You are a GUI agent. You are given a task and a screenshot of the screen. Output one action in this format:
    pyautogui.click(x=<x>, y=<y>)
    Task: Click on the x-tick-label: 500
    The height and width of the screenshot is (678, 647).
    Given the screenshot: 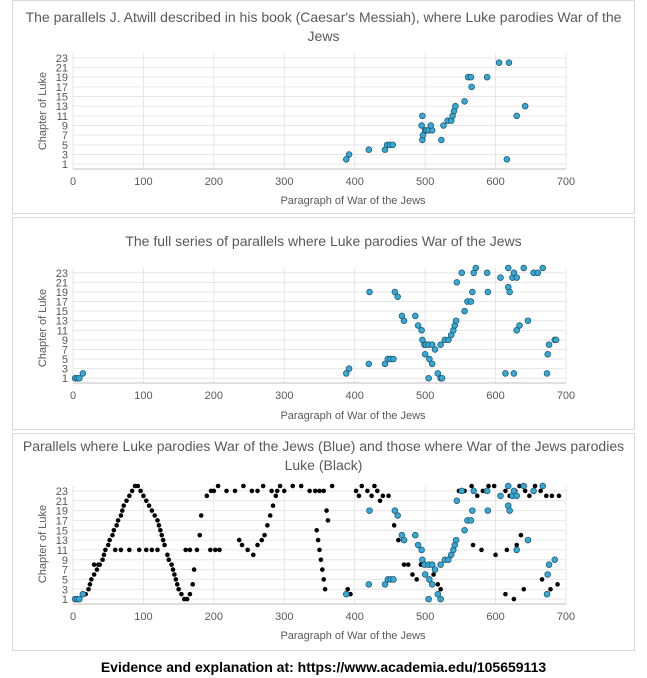 What is the action you would take?
    pyautogui.click(x=425, y=182)
    